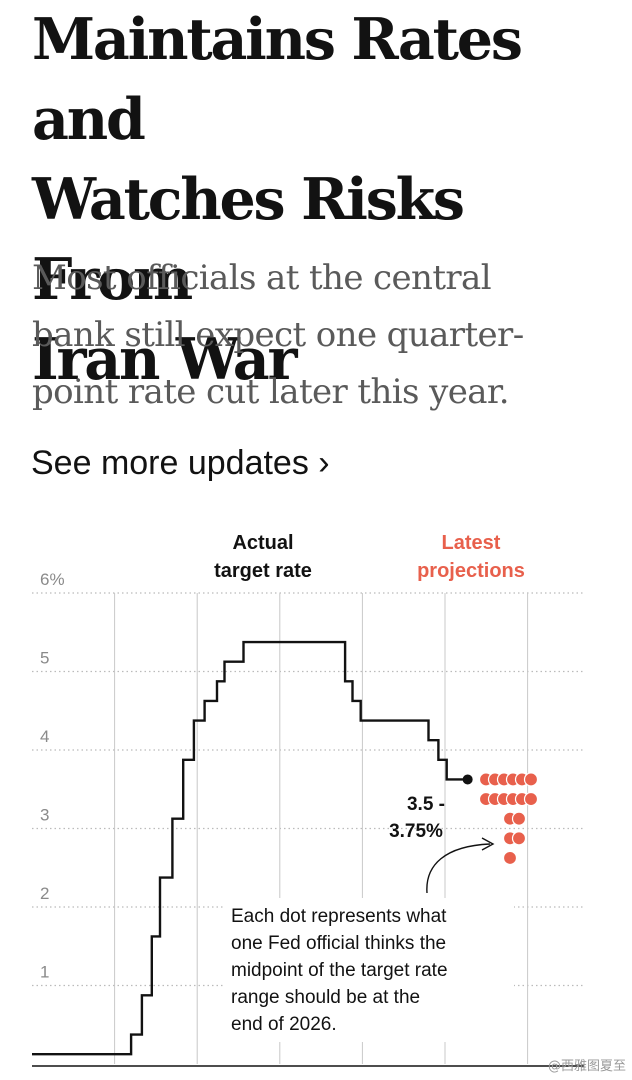 The height and width of the screenshot is (1080, 632). Describe the element at coordinates (586, 1066) in the screenshot. I see `watermark: @西雅图夏至` at that location.